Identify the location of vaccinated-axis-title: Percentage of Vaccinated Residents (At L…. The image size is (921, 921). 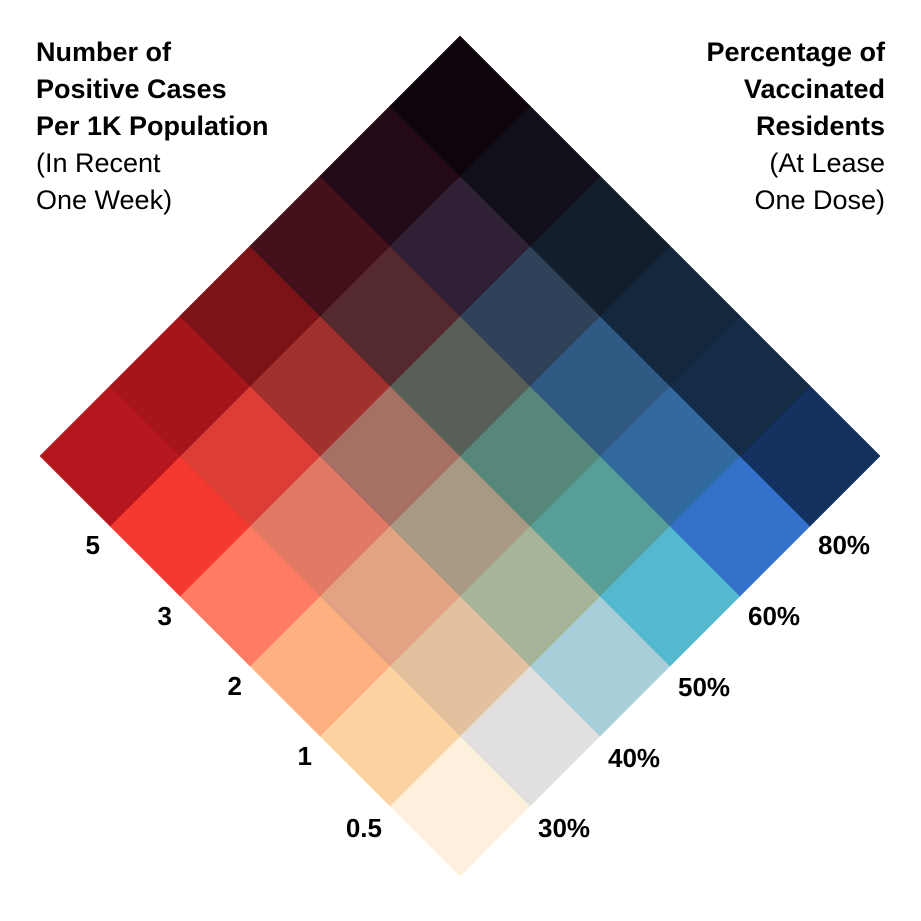
(735, 126).